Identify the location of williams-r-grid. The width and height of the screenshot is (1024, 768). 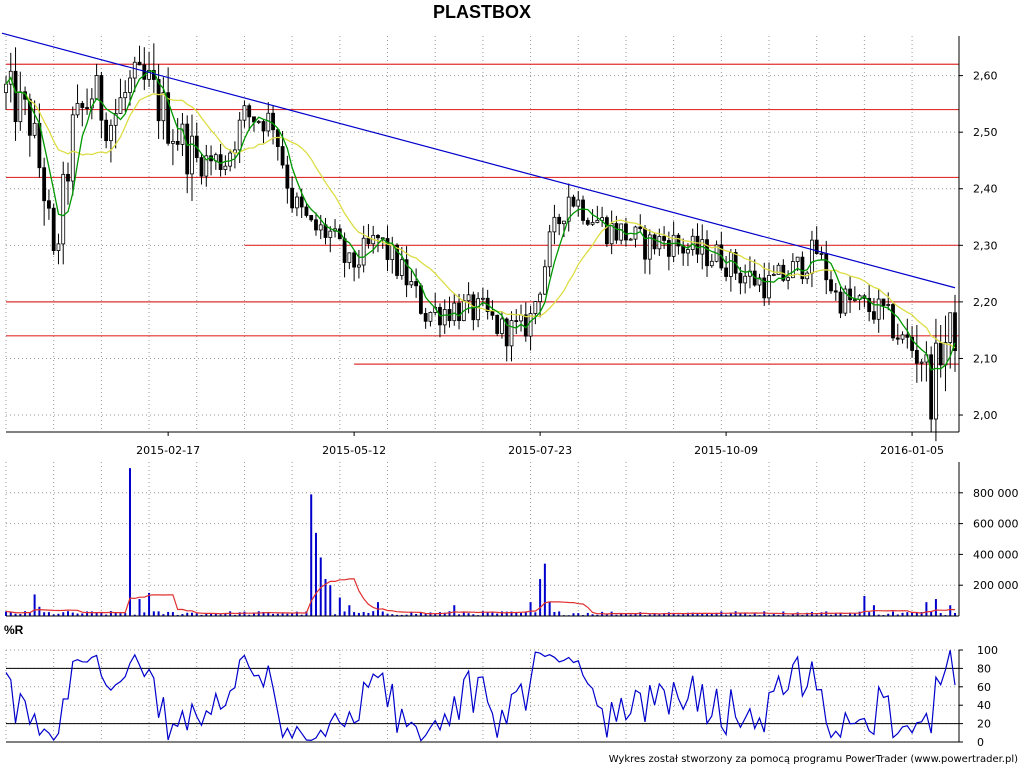
(482, 696).